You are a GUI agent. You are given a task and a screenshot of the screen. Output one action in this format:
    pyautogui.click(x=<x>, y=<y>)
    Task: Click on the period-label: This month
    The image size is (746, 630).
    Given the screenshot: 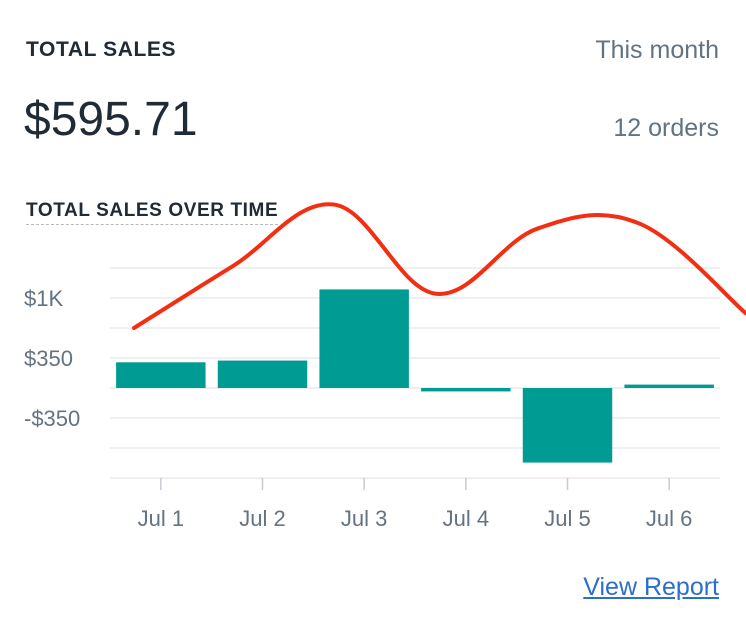 What is the action you would take?
    pyautogui.click(x=657, y=50)
    